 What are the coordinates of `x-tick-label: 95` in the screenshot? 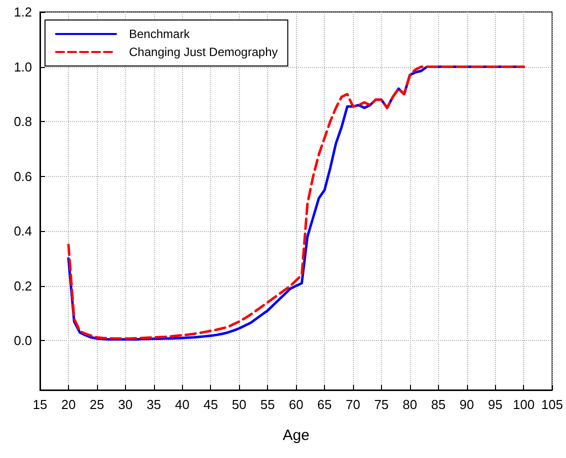 It's located at (495, 404).